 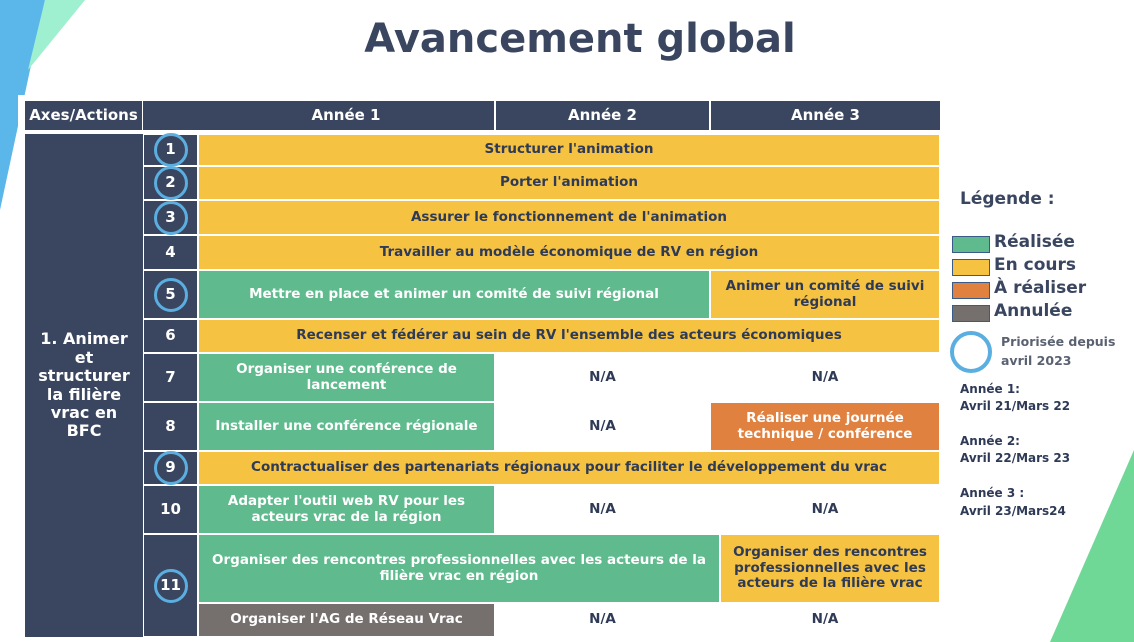 I want to click on header-year-2: Année 2, so click(x=602, y=115).